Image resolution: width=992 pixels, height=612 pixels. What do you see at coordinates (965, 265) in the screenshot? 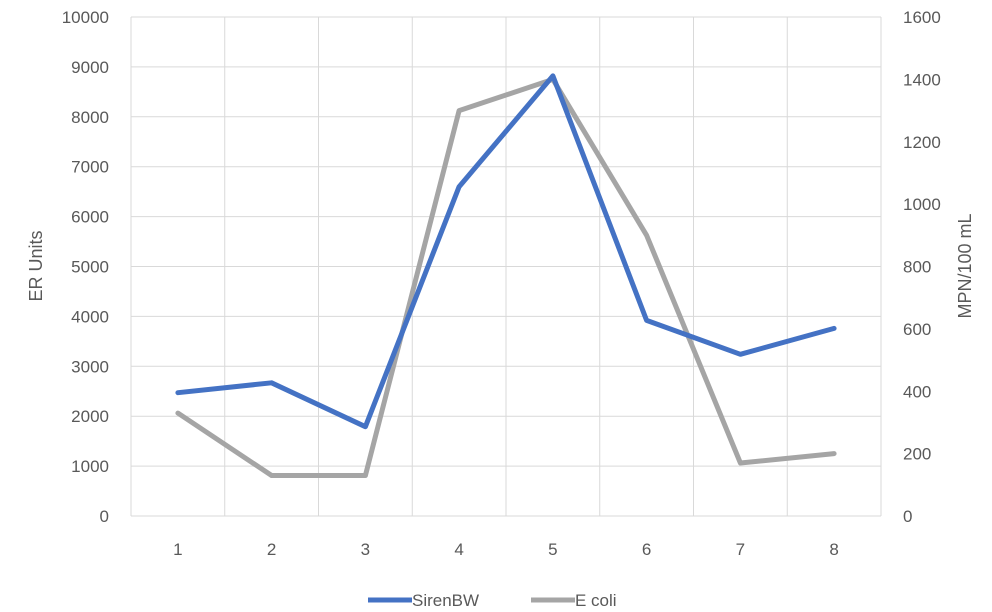
I see `right-axis-title: MPN/100 mL` at bounding box center [965, 265].